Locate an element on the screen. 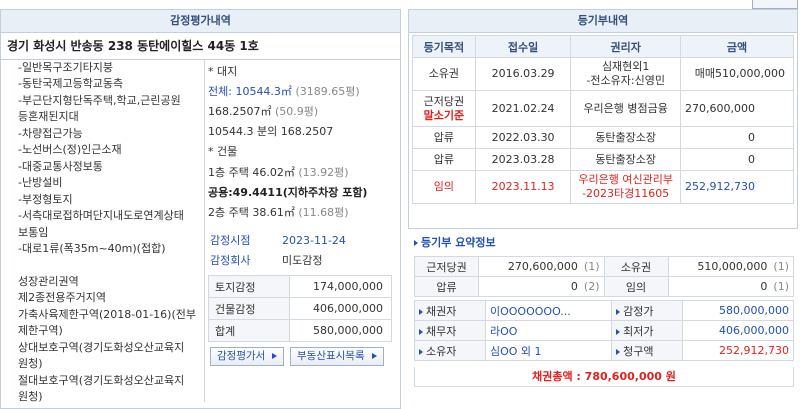 This screenshot has width=800, height=409. amount-row: 토지감정 174,000,000 is located at coordinates (300, 286).